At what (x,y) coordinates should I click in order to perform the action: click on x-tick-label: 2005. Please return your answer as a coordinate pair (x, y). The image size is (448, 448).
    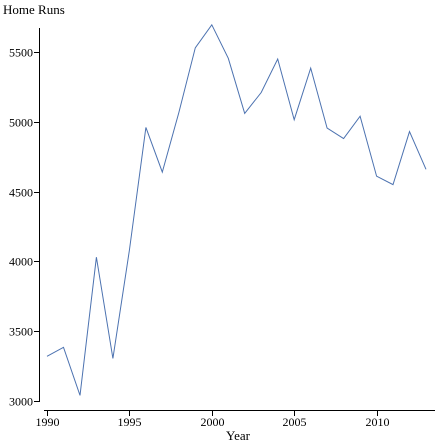
    Looking at the image, I should click on (295, 422).